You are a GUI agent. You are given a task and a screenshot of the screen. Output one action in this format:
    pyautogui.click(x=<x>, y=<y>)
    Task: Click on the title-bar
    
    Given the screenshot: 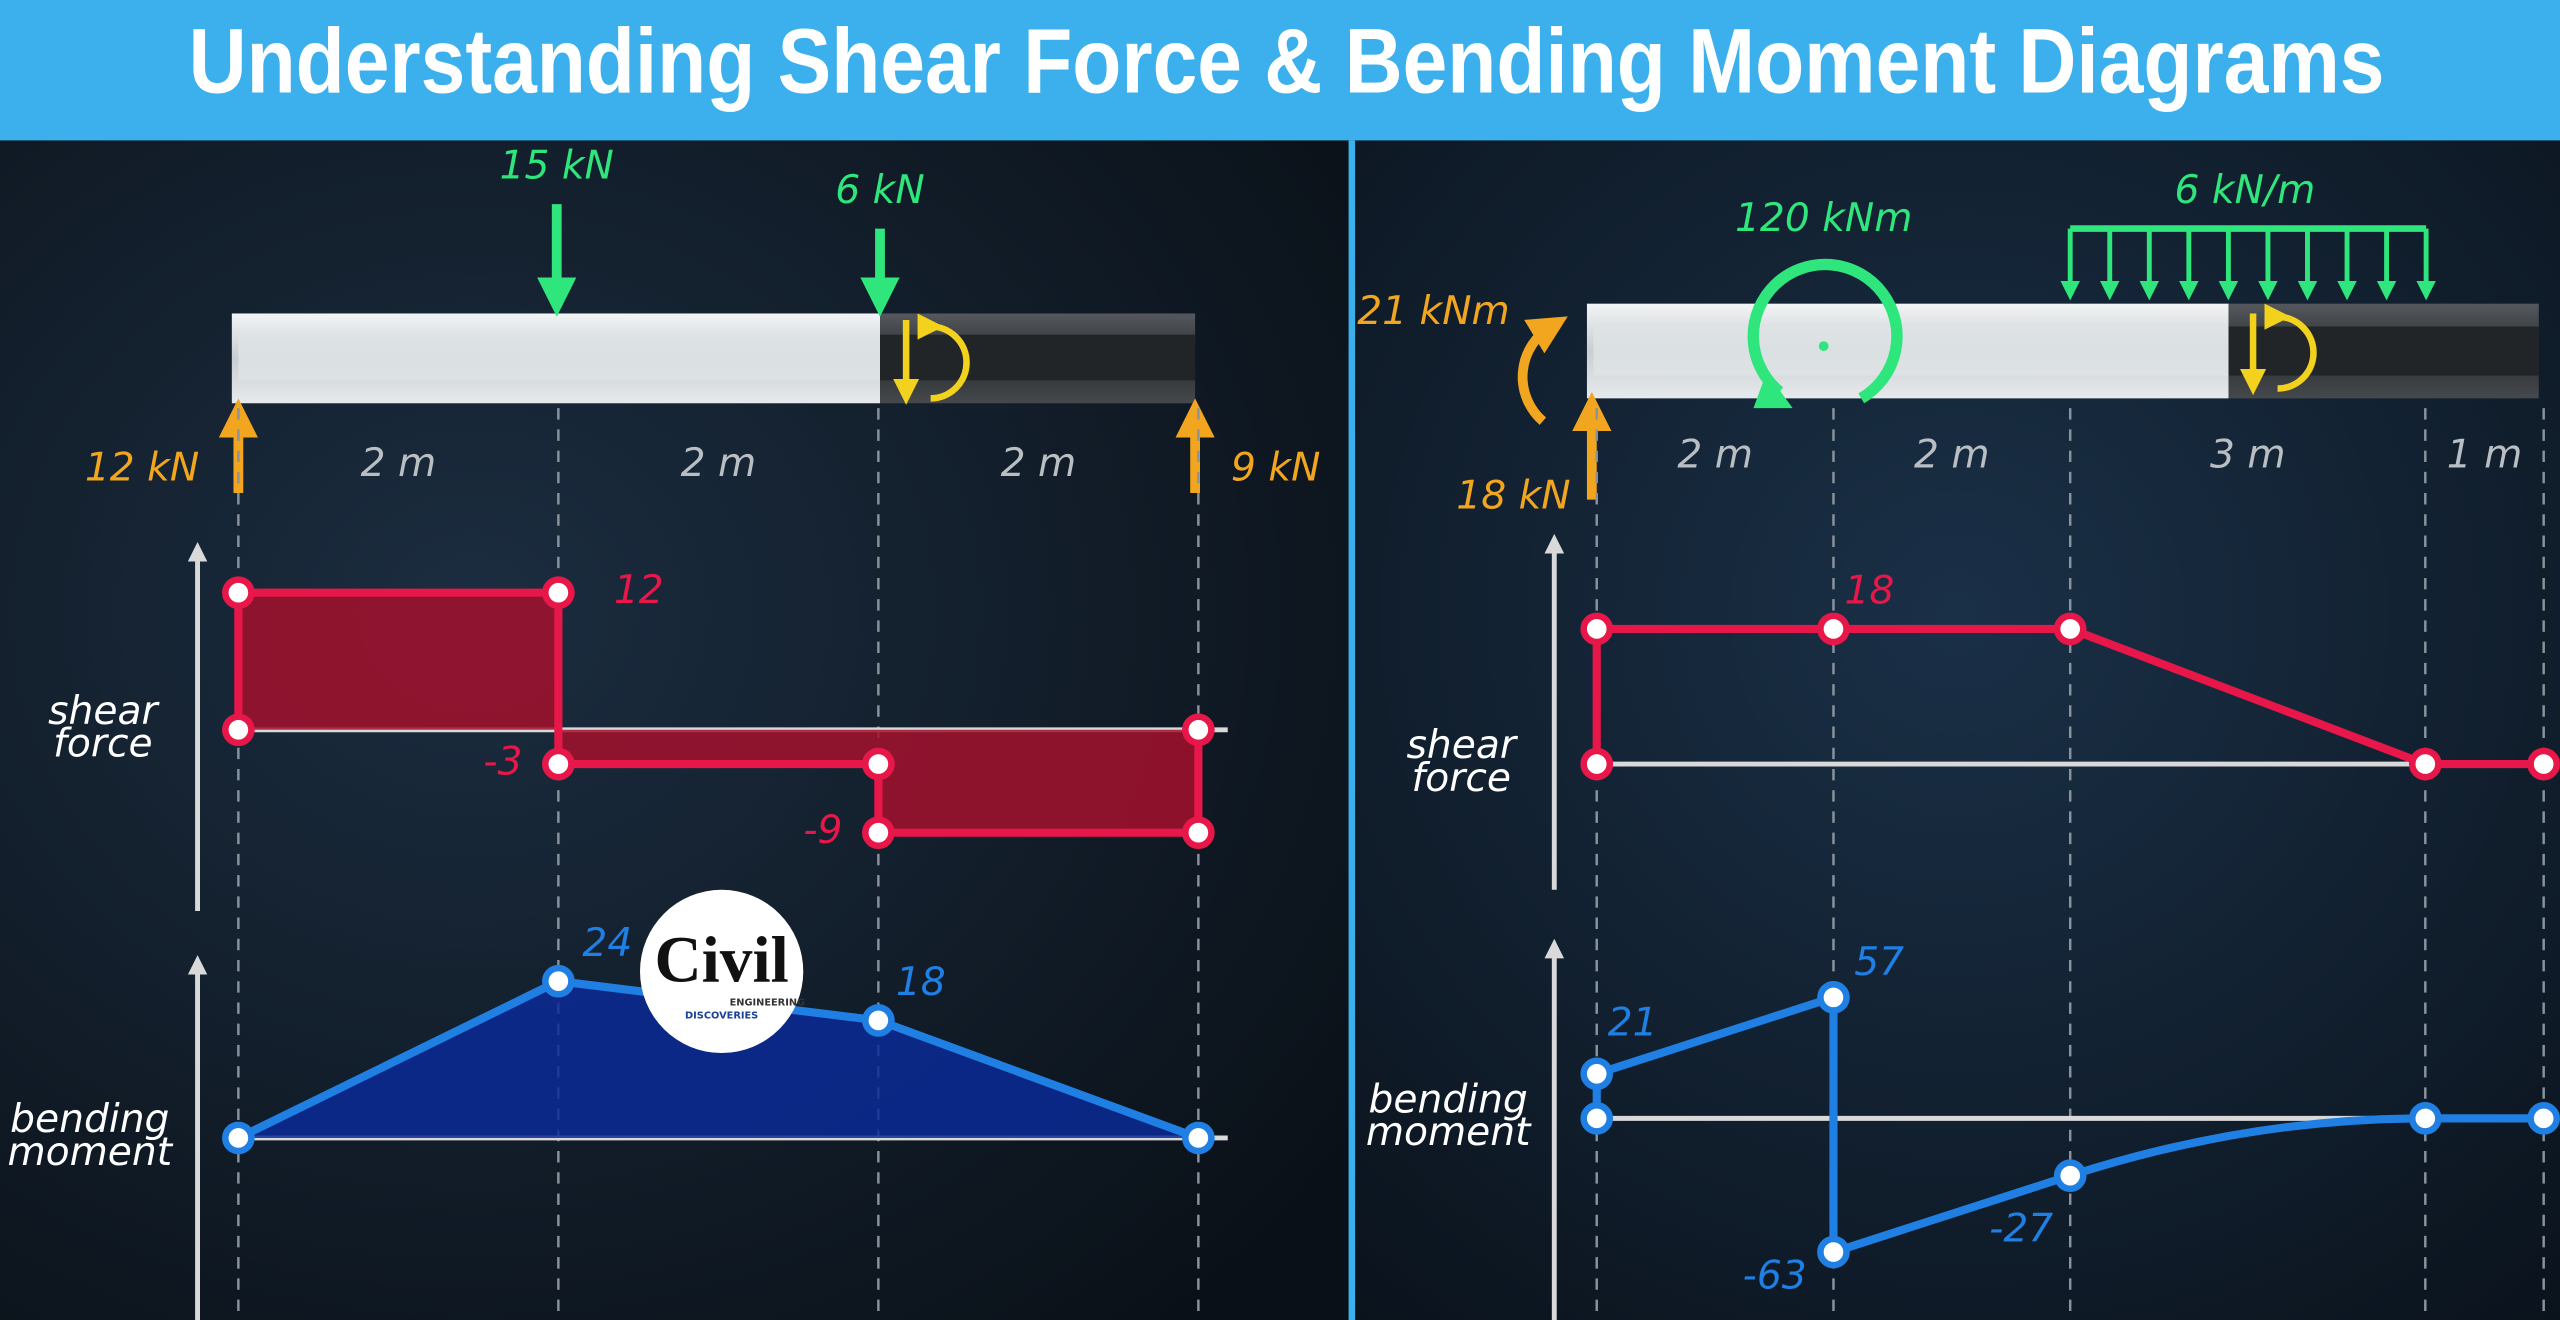 What is the action you would take?
    pyautogui.click(x=1280, y=70)
    